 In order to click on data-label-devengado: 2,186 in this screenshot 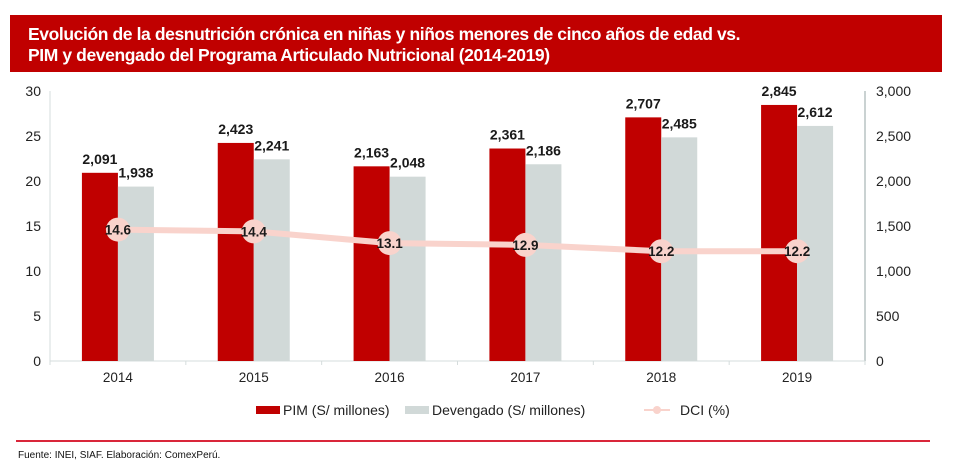, I will do `click(543, 150)`.